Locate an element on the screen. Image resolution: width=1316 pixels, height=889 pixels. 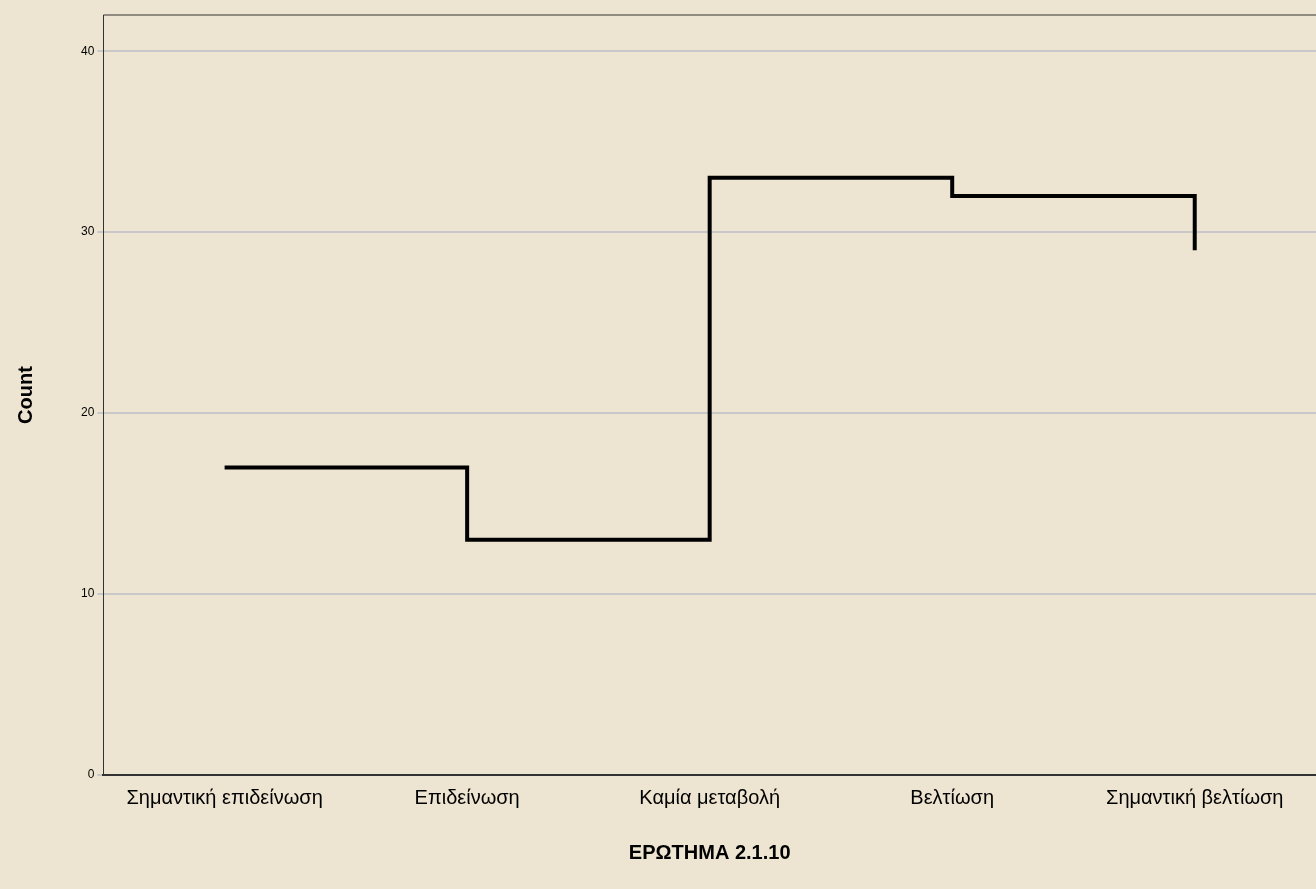
x-tick-label: Επιδείνωση is located at coordinates (467, 796).